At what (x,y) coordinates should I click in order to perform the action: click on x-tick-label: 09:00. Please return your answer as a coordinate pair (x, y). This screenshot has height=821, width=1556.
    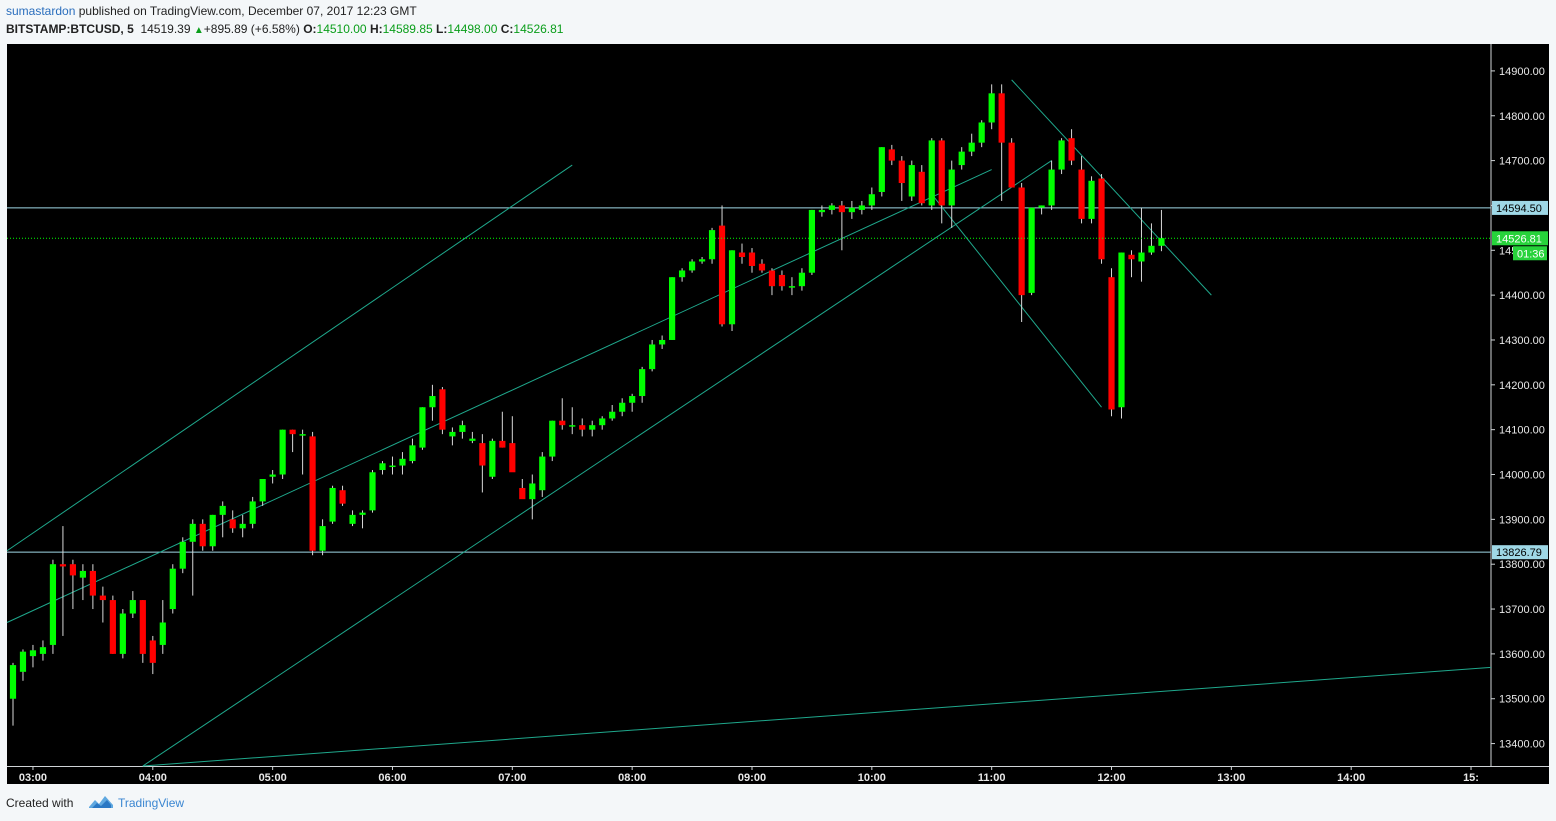
    Looking at the image, I should click on (752, 778).